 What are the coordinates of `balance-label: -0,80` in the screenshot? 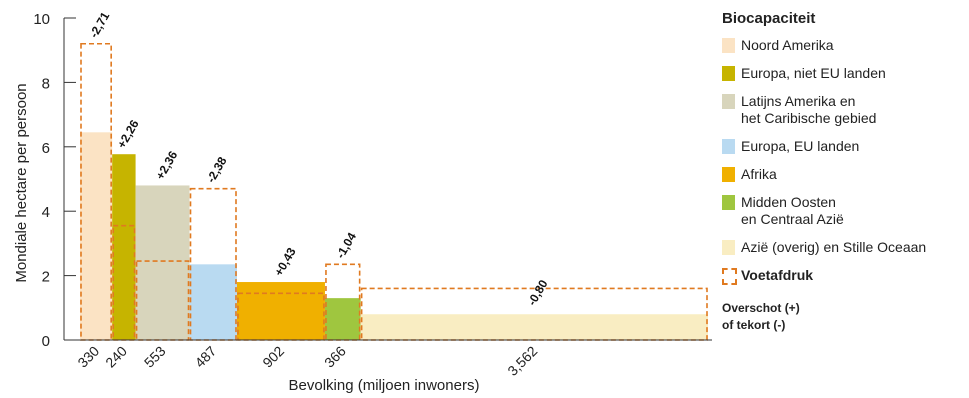 It's located at (538, 292).